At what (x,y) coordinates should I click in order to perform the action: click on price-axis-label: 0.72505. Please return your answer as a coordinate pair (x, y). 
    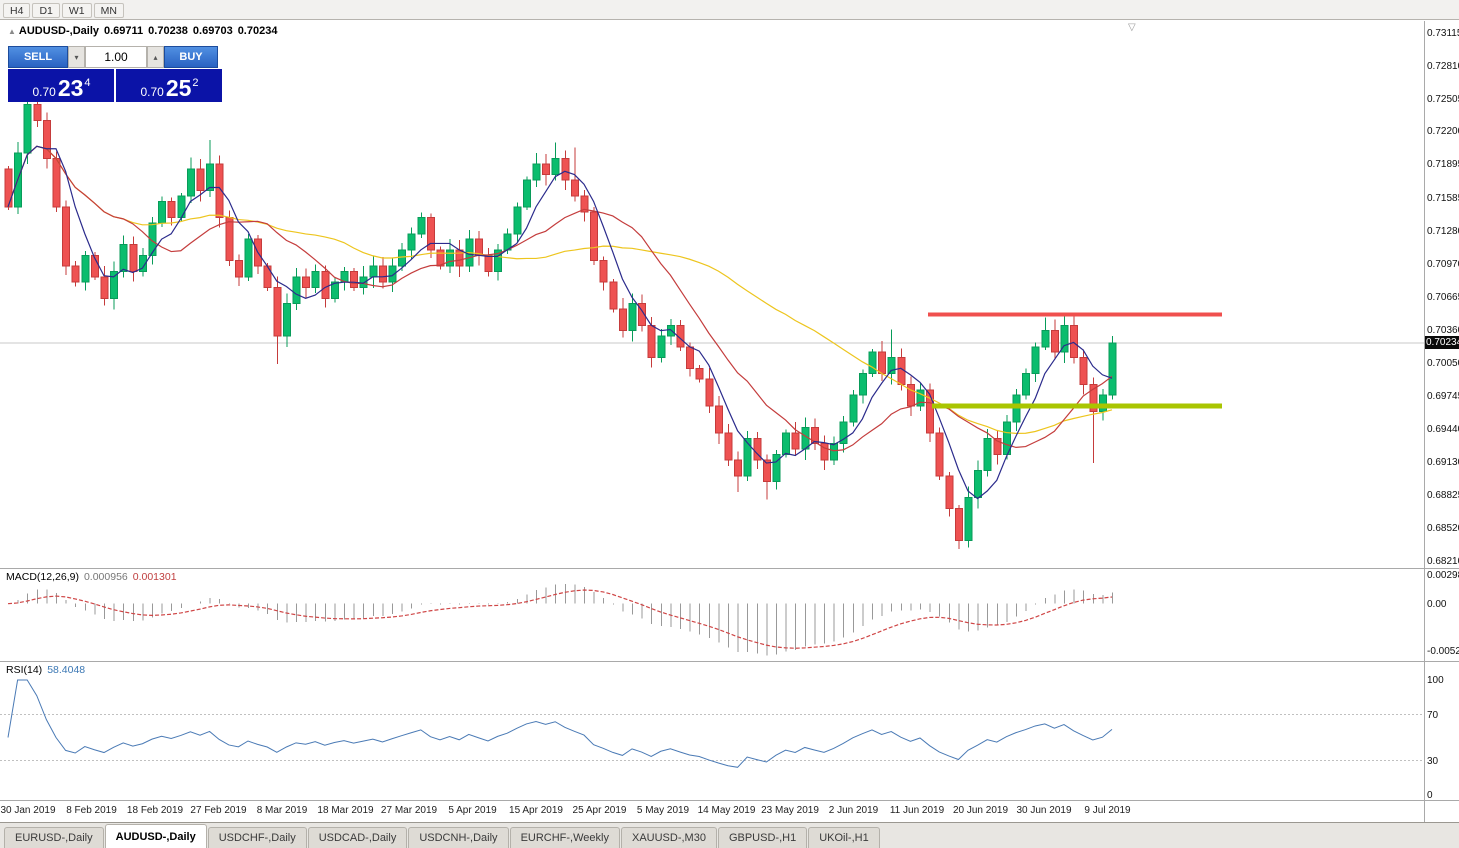
    Looking at the image, I should click on (1443, 99).